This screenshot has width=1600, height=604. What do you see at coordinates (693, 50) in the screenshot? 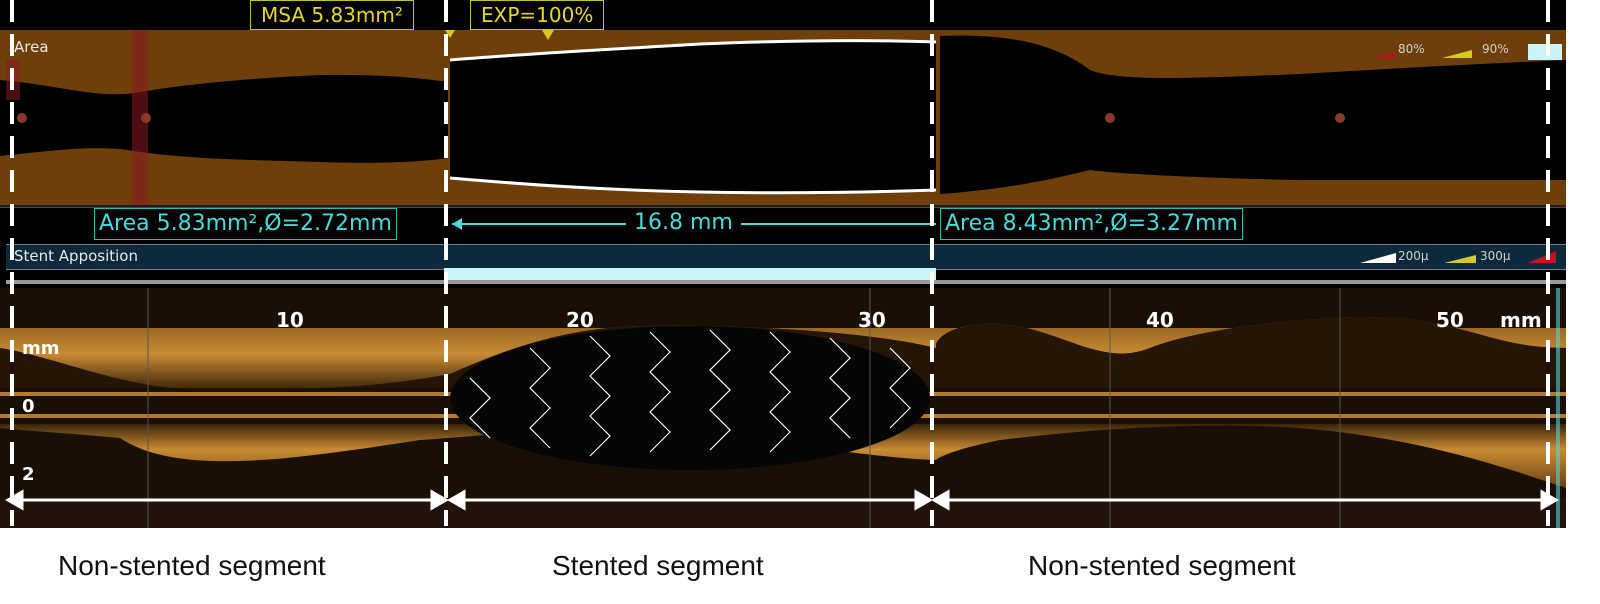
I see `stent-upper-contour` at bounding box center [693, 50].